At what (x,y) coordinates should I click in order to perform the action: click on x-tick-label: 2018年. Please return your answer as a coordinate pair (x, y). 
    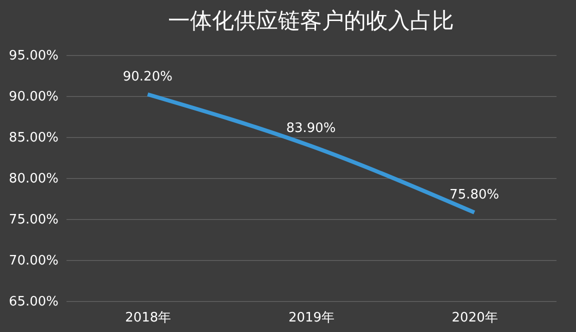
    Looking at the image, I should click on (148, 318).